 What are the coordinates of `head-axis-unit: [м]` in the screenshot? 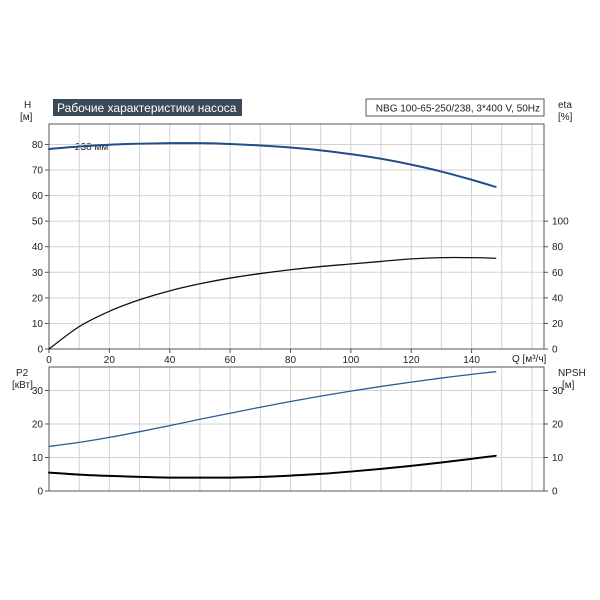 It's located at (26, 117).